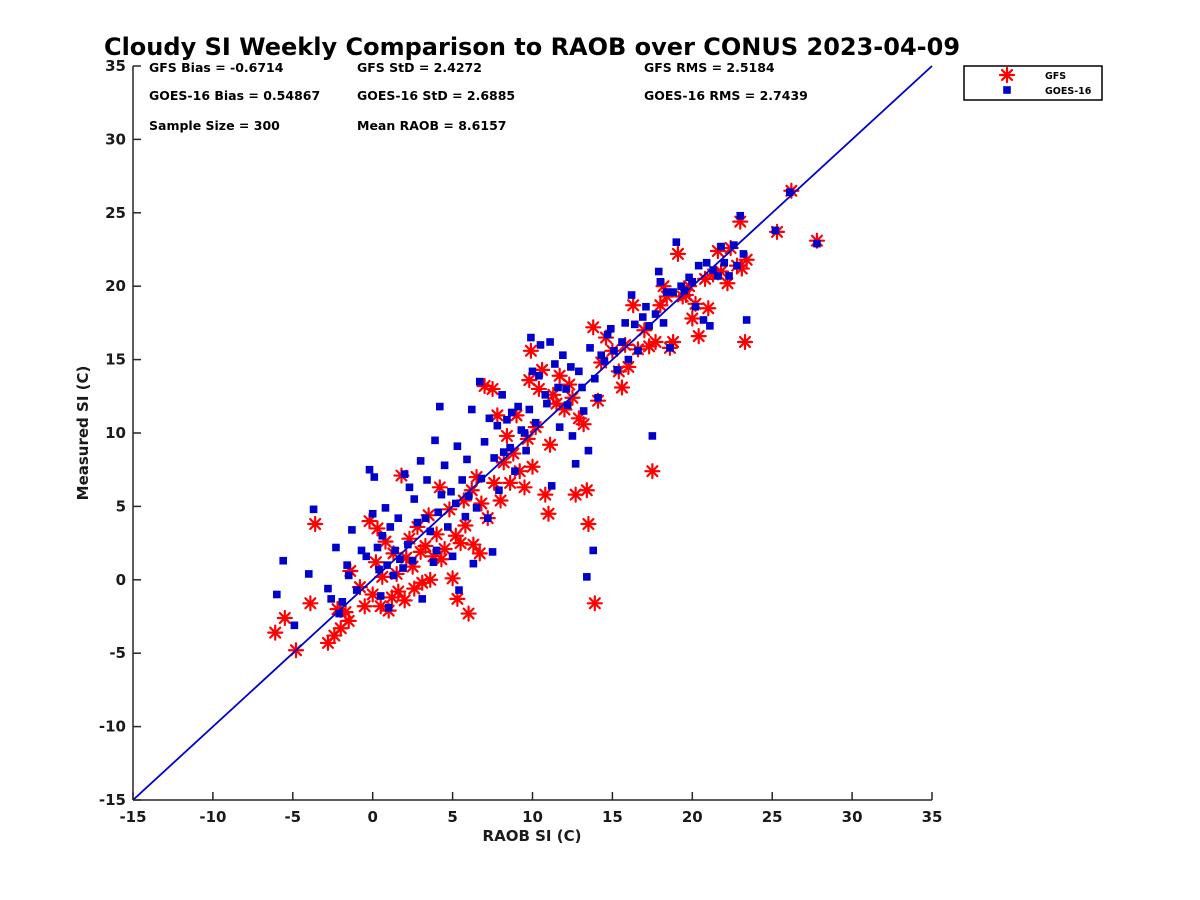 This screenshot has height=900, width=1200. What do you see at coordinates (726, 95) in the screenshot?
I see `stat-goes-rms: GOES-16 RMS = 2.7439` at bounding box center [726, 95].